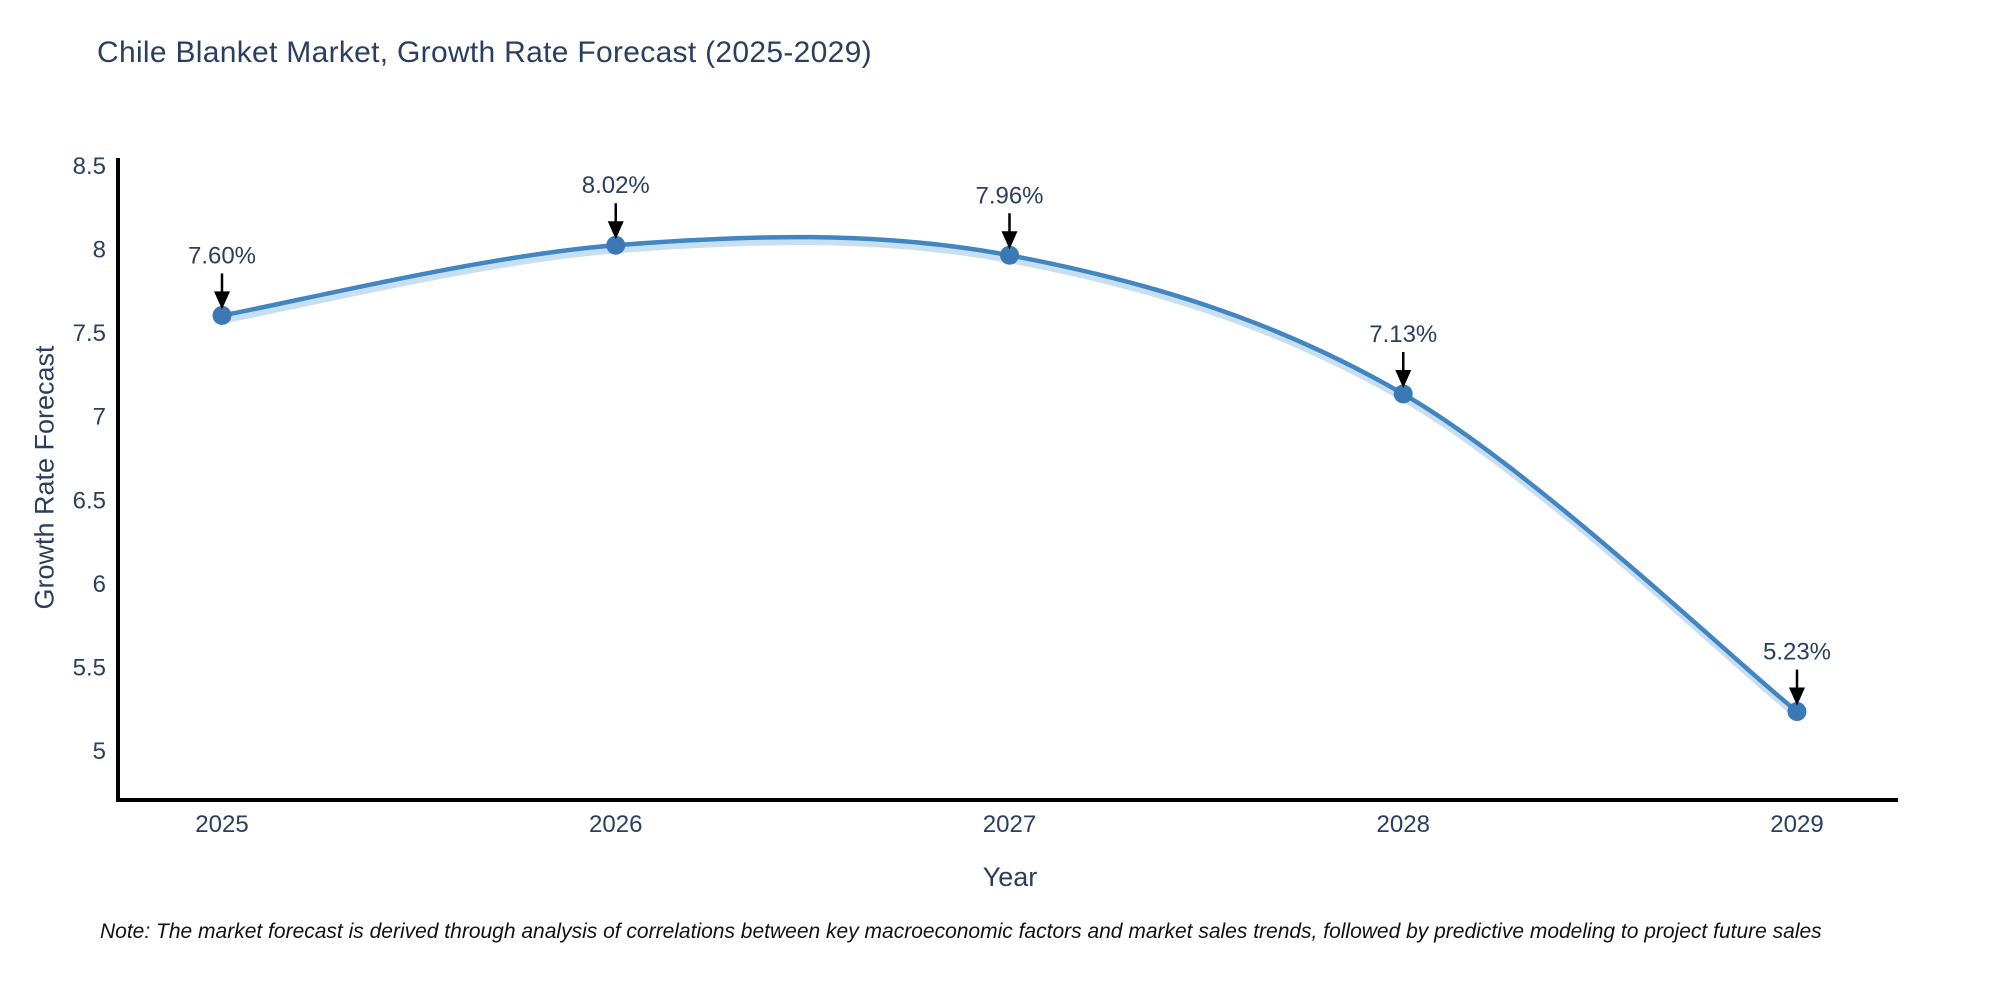 The image size is (2000, 1000). I want to click on point-value-label: 7.13%, so click(1403, 334).